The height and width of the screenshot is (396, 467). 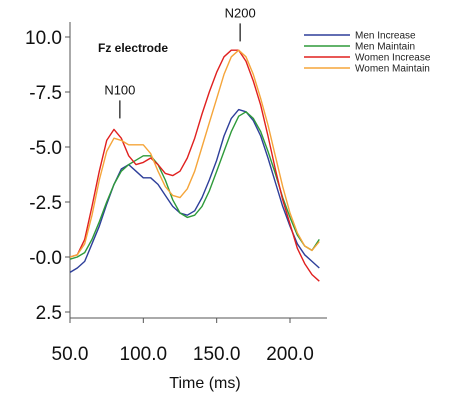 I want to click on y-tick-label: 10.0, so click(x=43, y=38).